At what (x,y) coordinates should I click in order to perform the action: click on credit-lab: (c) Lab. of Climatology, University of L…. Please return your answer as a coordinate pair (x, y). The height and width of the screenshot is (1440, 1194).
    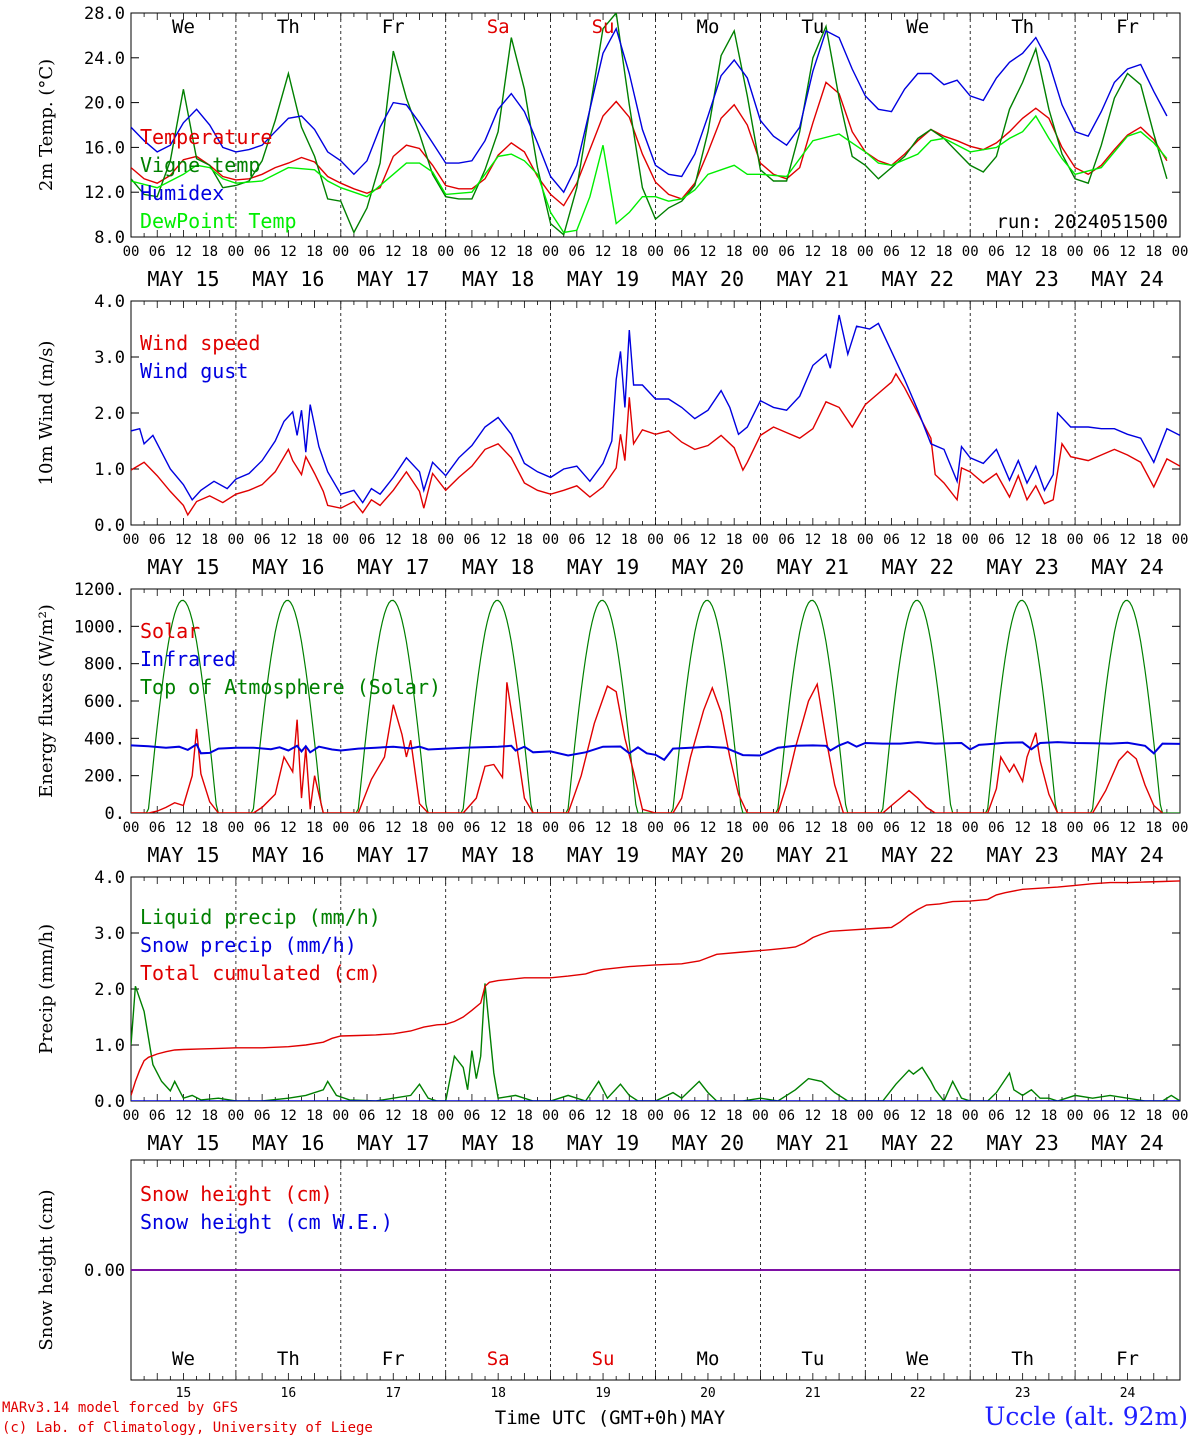
    Looking at the image, I should click on (187, 1428).